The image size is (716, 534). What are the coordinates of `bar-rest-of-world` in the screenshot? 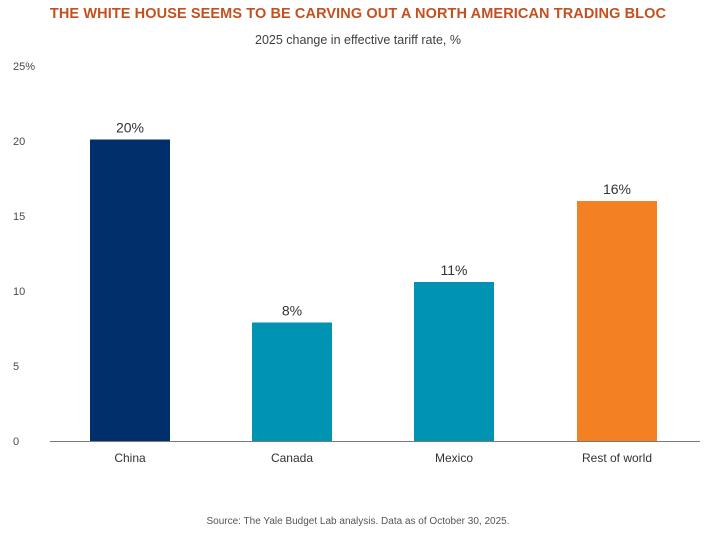 It's located at (617, 321).